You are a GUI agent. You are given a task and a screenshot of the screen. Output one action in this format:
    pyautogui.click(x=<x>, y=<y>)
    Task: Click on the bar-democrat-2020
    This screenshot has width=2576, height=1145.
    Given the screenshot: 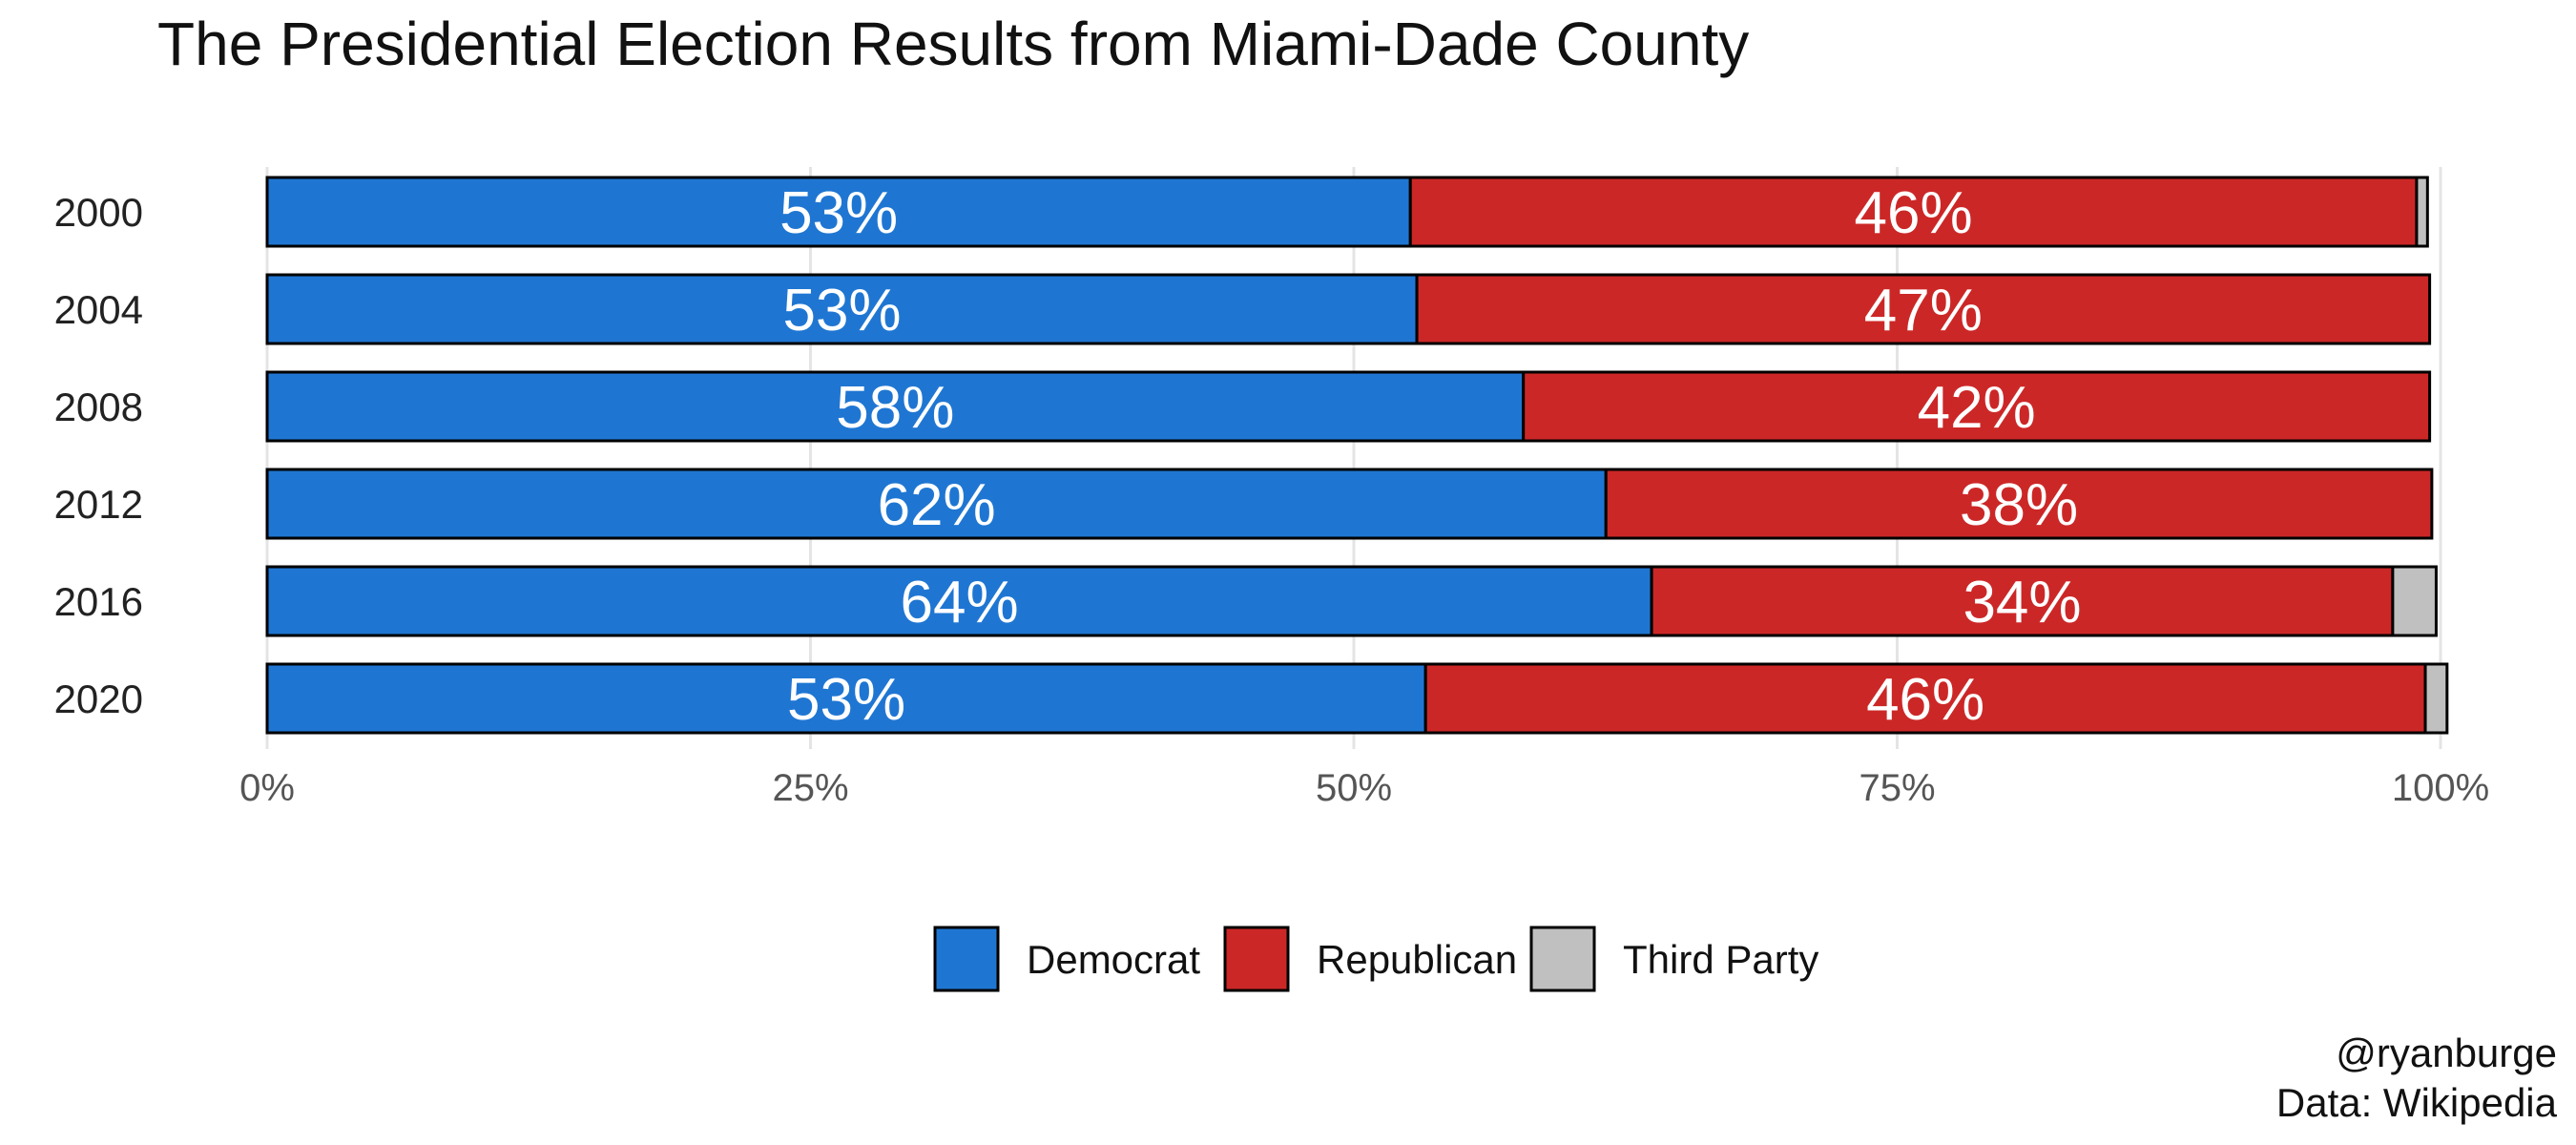 What is the action you would take?
    pyautogui.click(x=846, y=698)
    